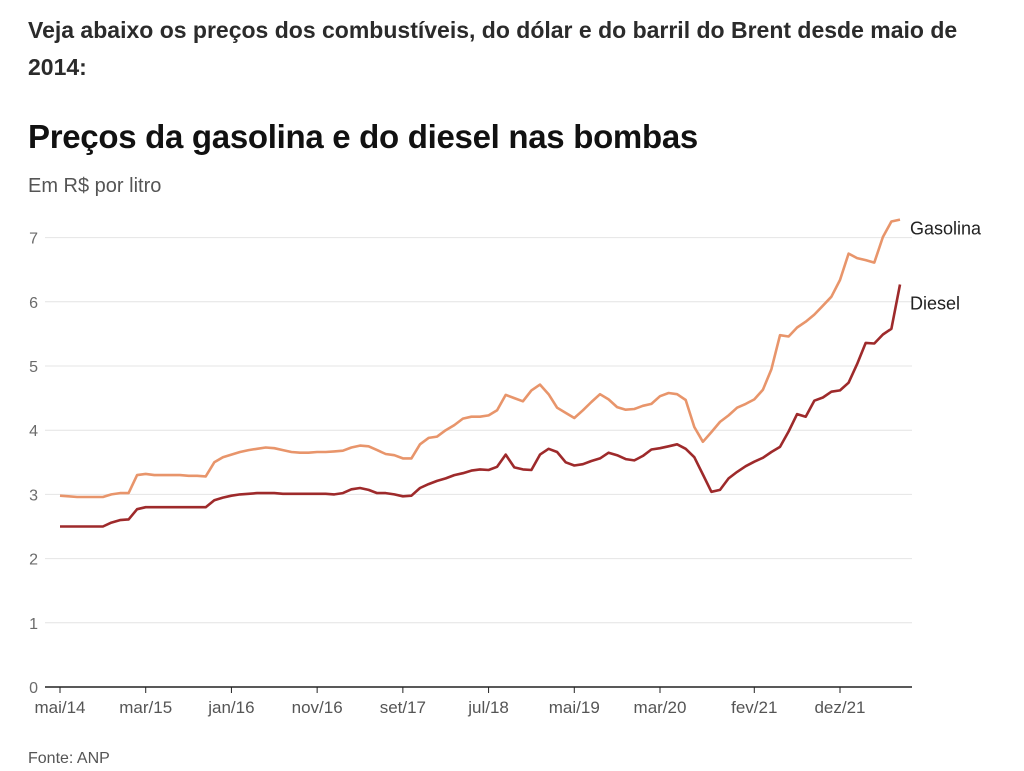 The height and width of the screenshot is (771, 1024). I want to click on chart-subtitle: Em R$ por litro, so click(95, 186).